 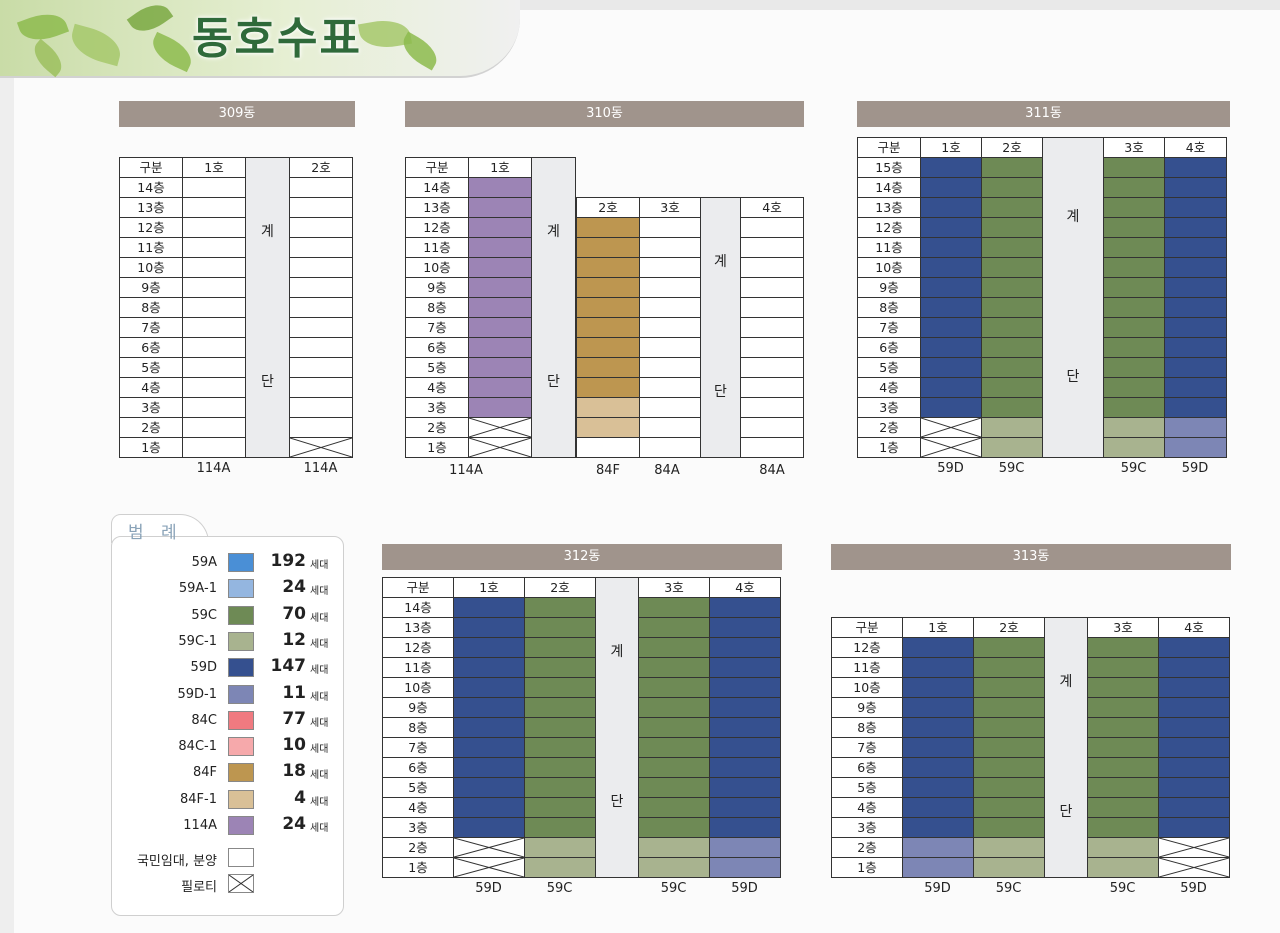 I want to click on legend-item-name: 59D, so click(x=203, y=668).